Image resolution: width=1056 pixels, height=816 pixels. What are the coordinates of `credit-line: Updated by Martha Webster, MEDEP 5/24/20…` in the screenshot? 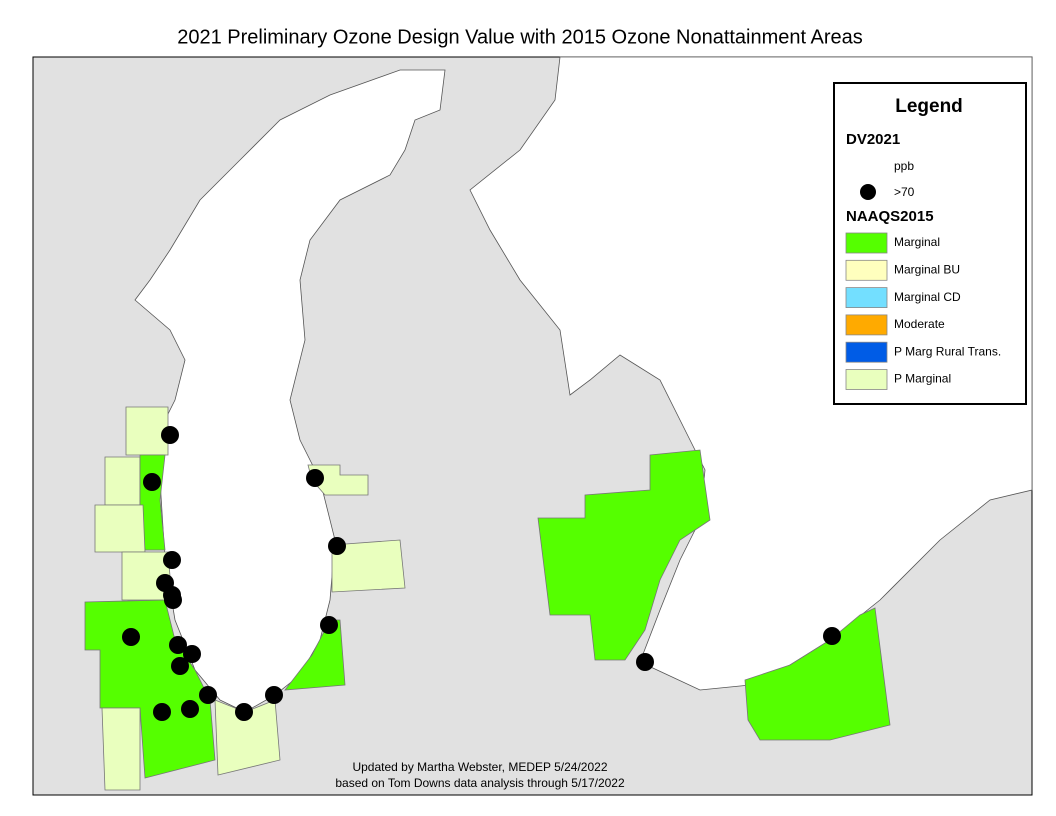 It's located at (479, 767).